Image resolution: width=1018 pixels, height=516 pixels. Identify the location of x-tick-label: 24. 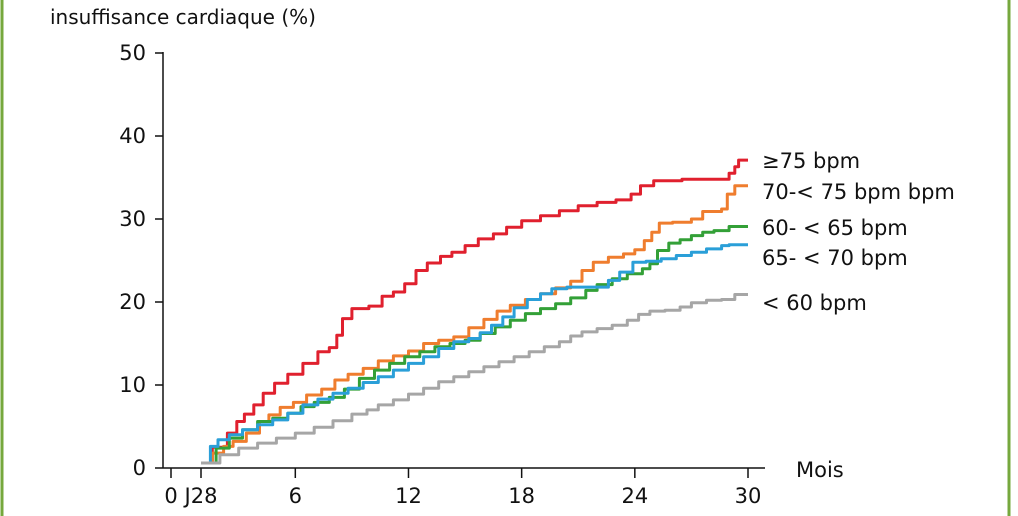
(634, 496).